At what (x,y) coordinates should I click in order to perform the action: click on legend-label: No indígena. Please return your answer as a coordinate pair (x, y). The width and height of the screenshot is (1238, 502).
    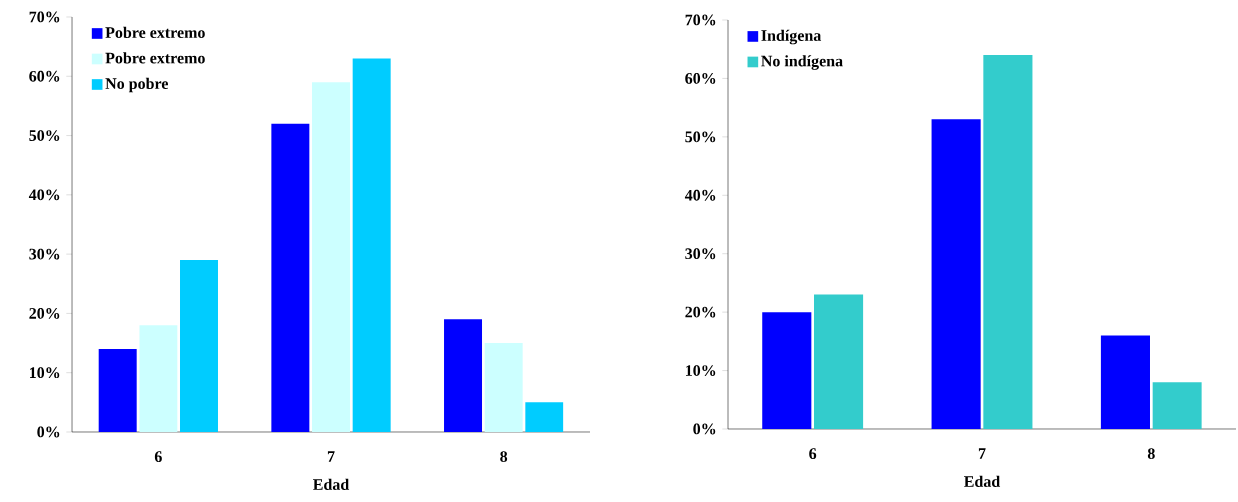
    Looking at the image, I should click on (802, 62).